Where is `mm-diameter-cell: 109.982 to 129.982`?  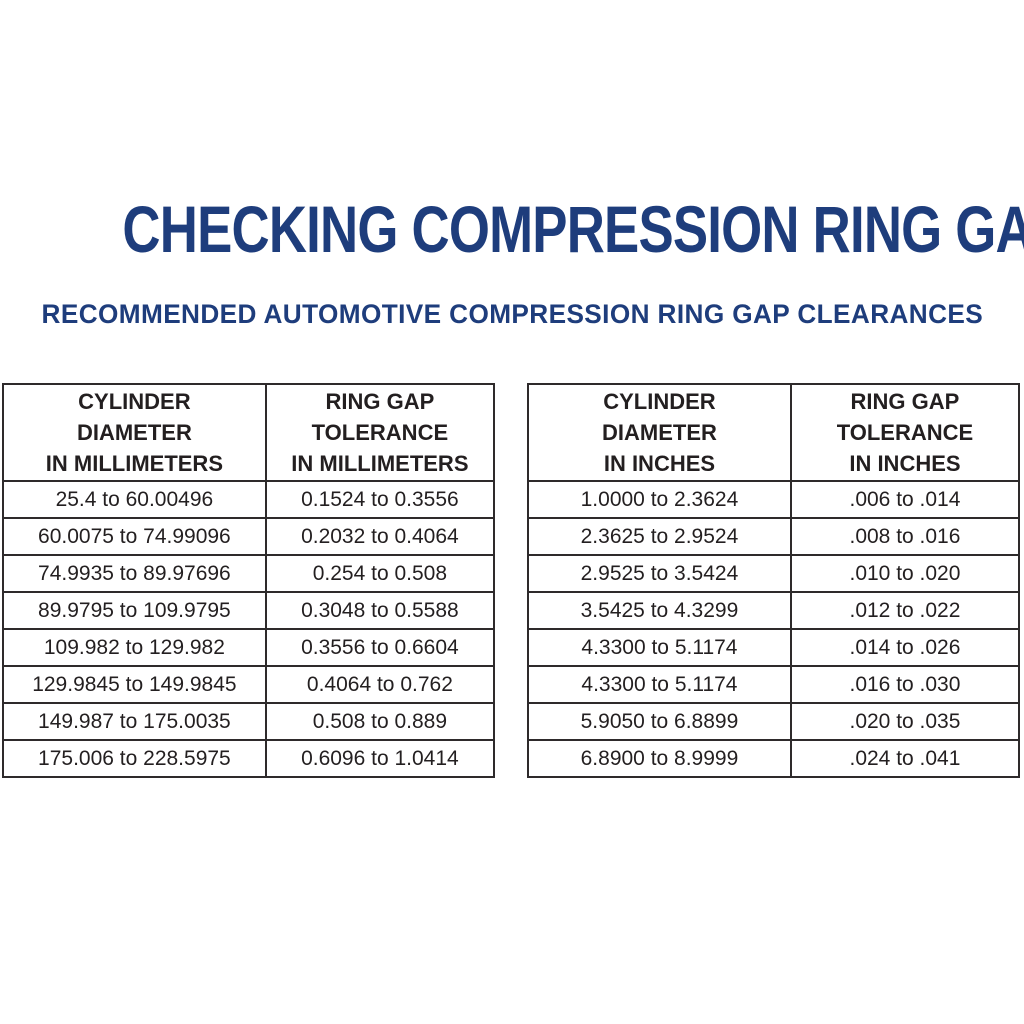 mm-diameter-cell: 109.982 to 129.982 is located at coordinates (134, 647).